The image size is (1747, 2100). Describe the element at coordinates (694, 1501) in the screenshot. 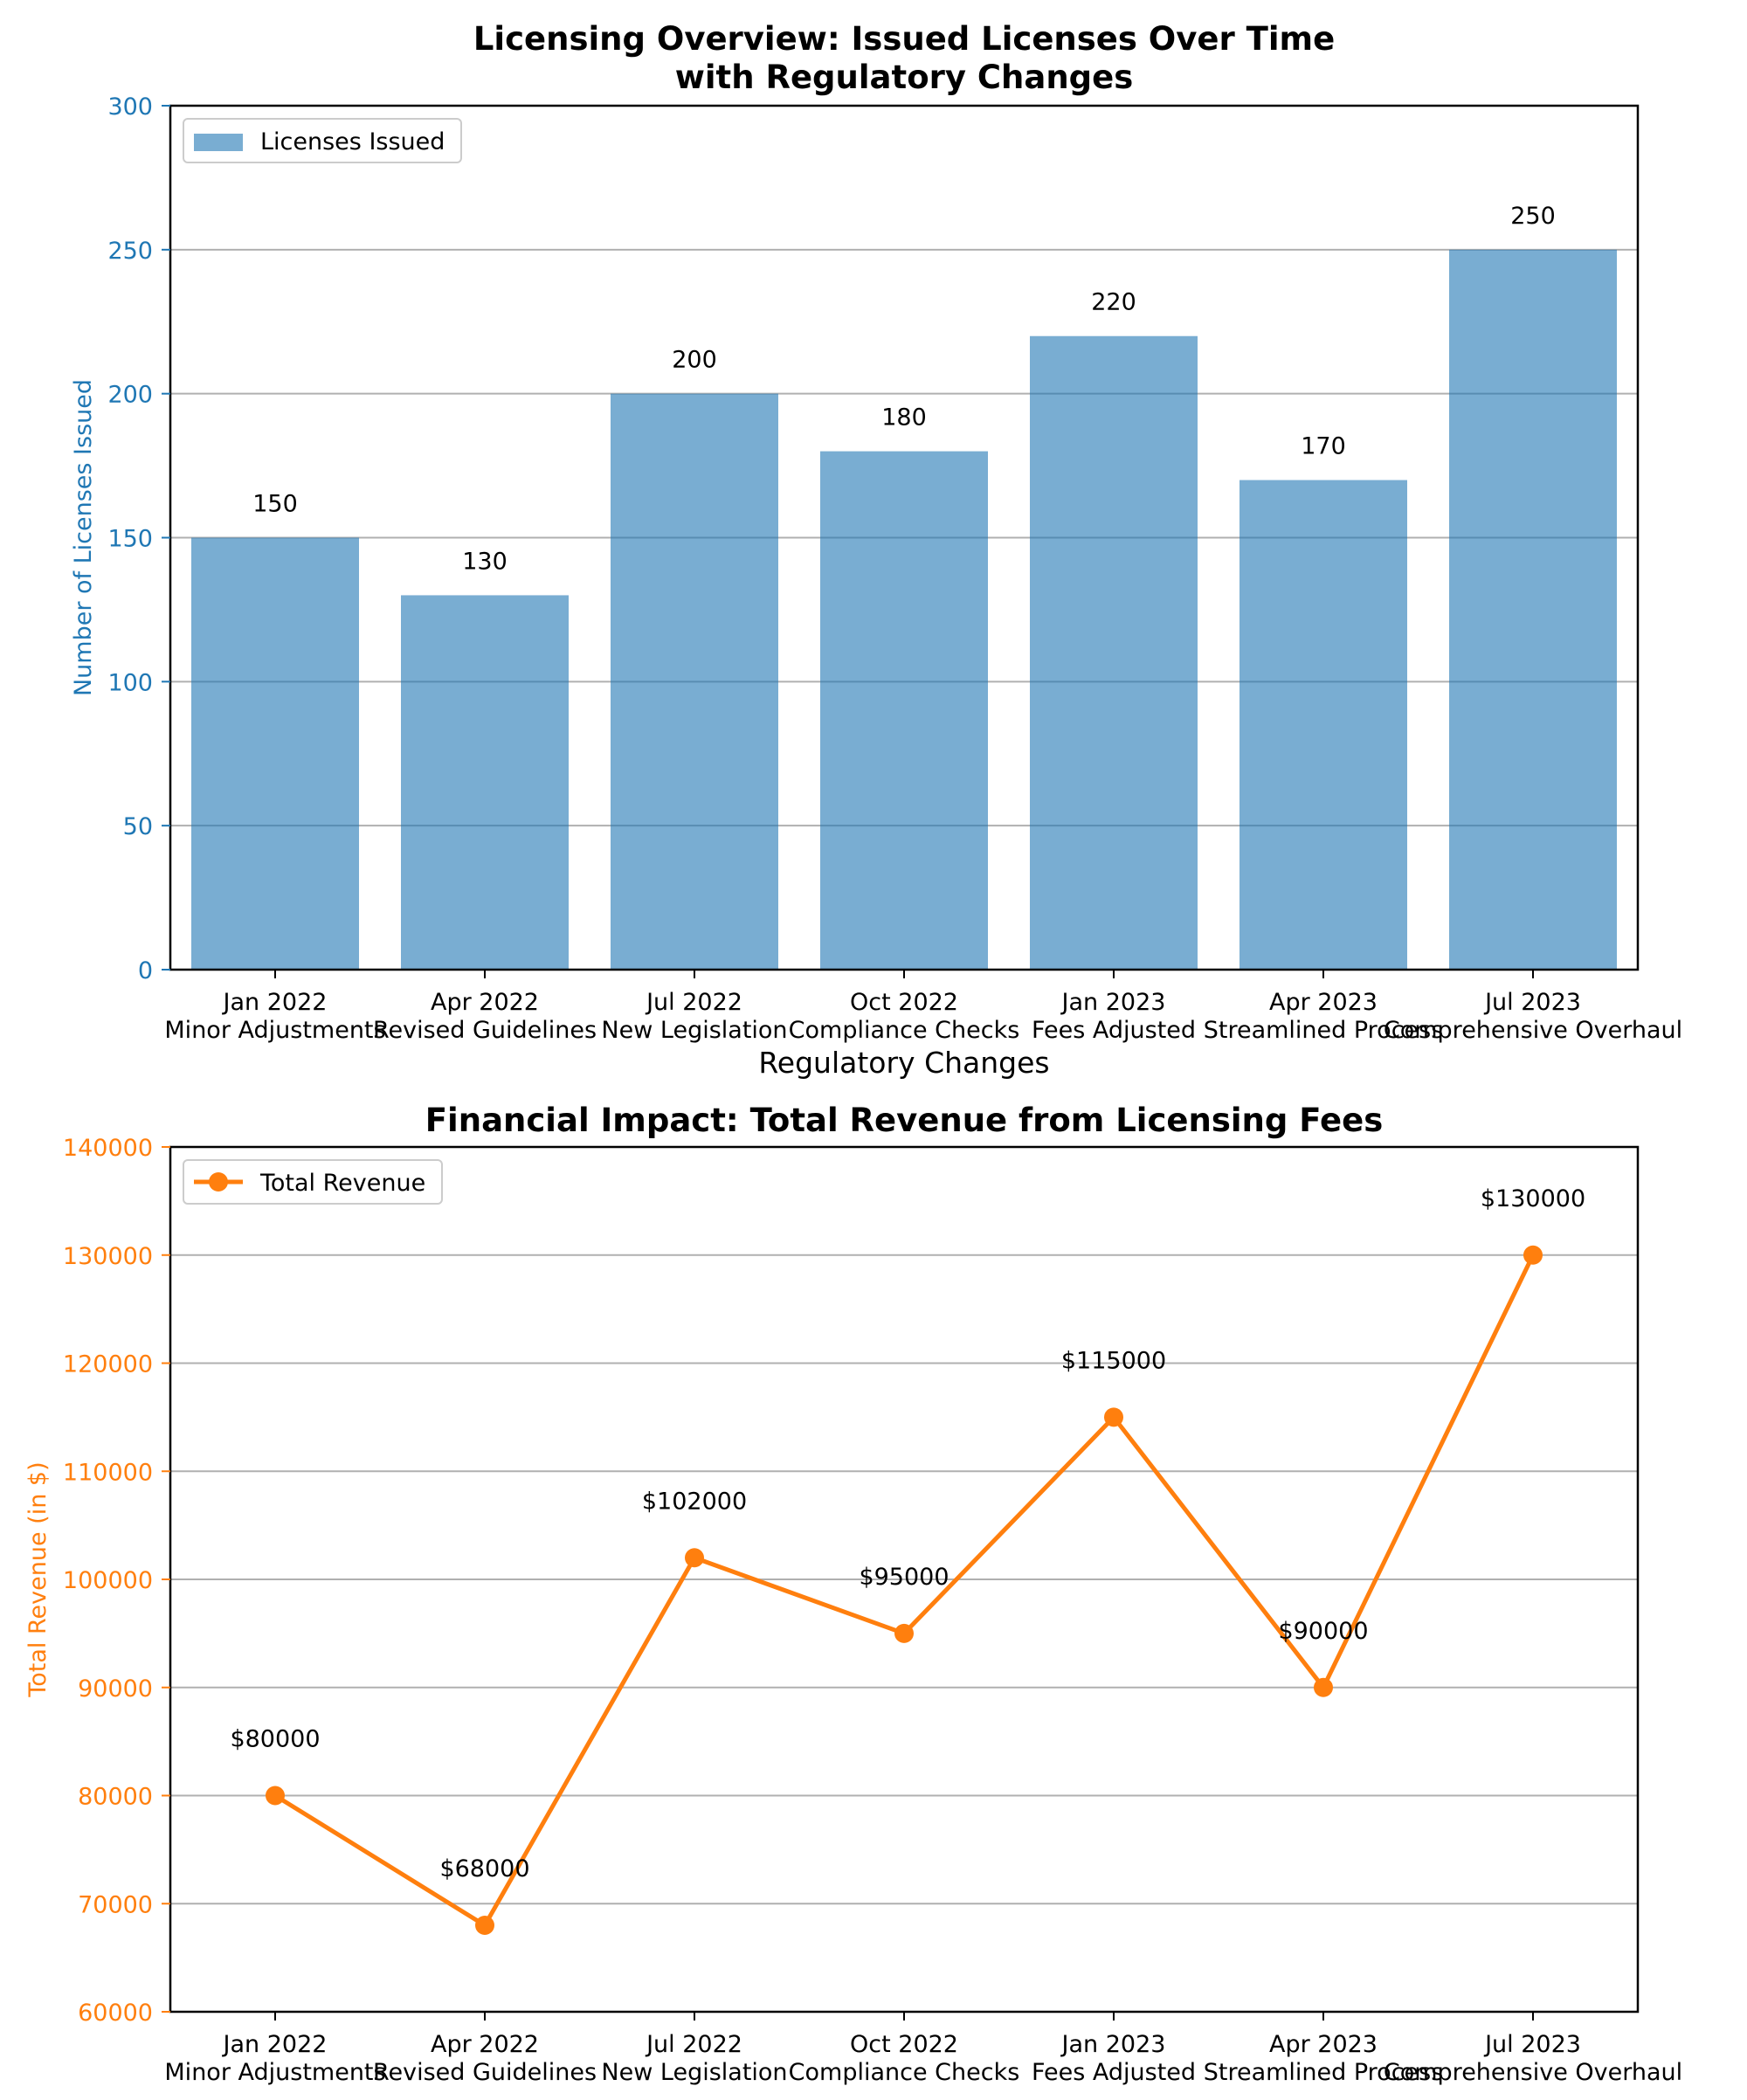

I see `point-value-label: $102000` at that location.